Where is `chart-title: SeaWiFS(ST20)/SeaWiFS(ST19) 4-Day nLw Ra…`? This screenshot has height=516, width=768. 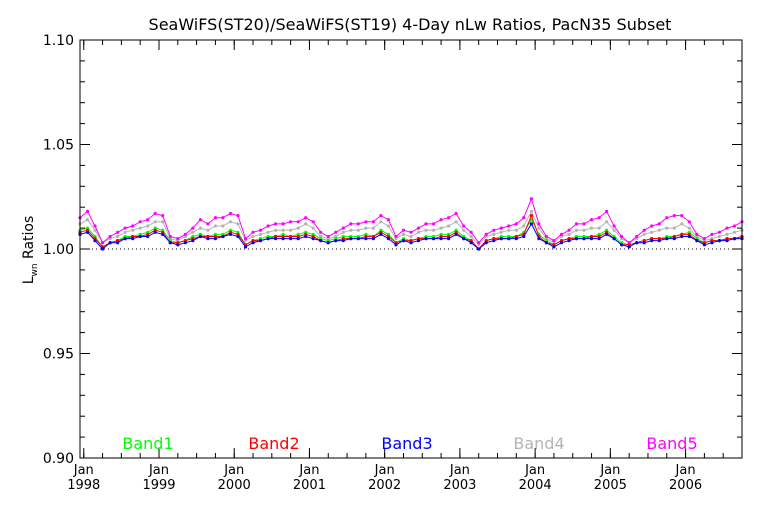 chart-title: SeaWiFS(ST20)/SeaWiFS(ST19) 4-Day nLw Ra… is located at coordinates (410, 24).